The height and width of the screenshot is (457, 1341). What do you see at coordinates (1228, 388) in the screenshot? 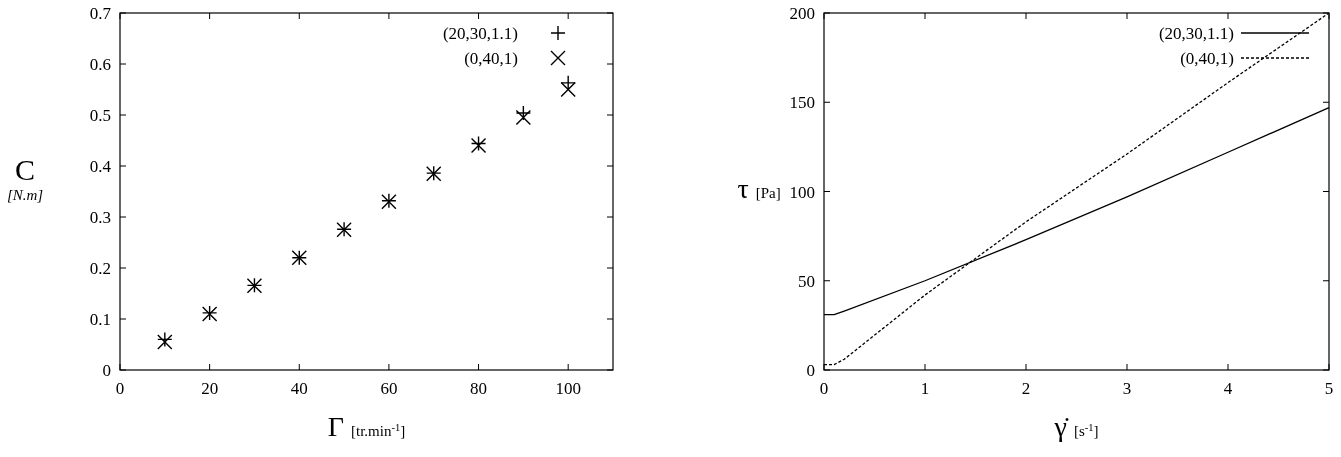
I see `x-tick-label: 4` at bounding box center [1228, 388].